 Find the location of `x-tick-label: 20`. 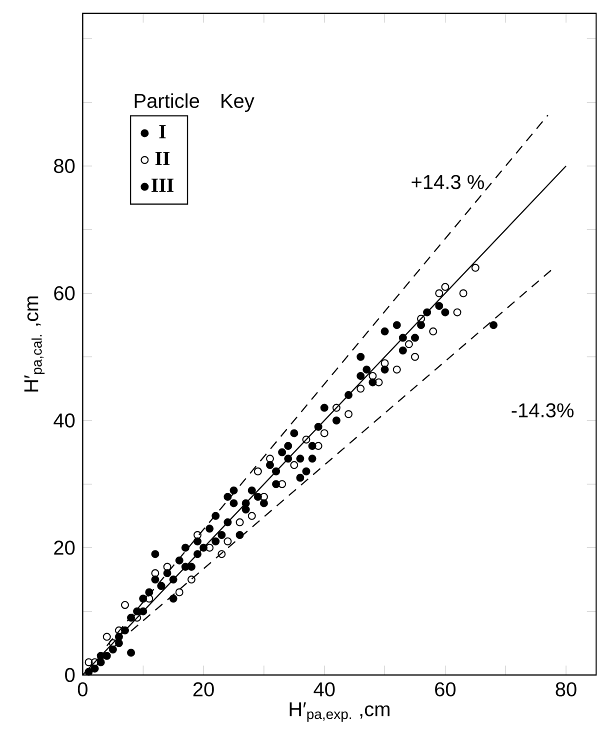

x-tick-label: 20 is located at coordinates (203, 689).